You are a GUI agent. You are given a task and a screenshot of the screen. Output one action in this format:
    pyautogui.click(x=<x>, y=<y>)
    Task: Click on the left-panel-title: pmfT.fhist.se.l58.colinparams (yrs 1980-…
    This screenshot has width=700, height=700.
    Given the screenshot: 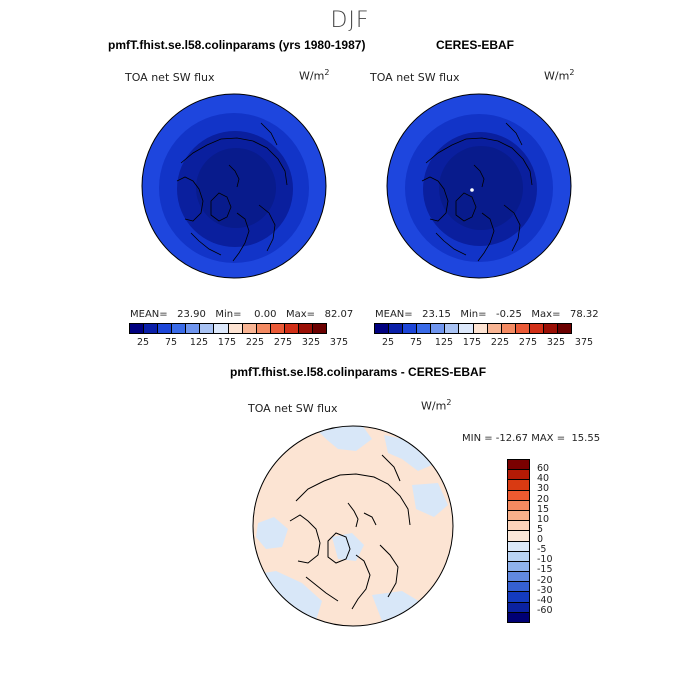 What is the action you would take?
    pyautogui.click(x=237, y=45)
    